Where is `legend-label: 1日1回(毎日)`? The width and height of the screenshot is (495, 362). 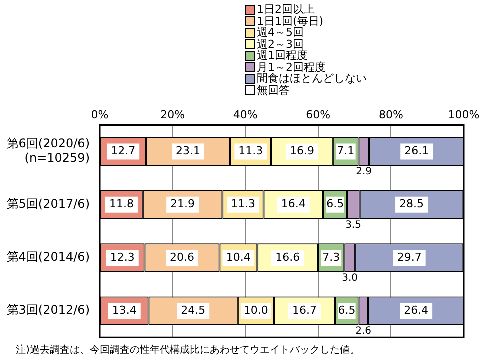 legend-label: 1日1回(毎日) is located at coordinates (290, 21).